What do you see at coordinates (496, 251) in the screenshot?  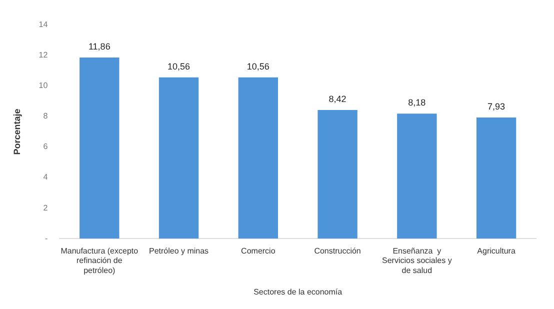 I see `x-tick-label: Agricultura` at bounding box center [496, 251].